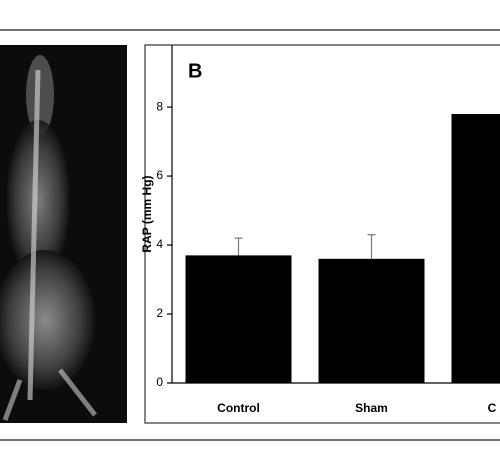 The width and height of the screenshot is (500, 475). What do you see at coordinates (159, 313) in the screenshot?
I see `y-tick-label: 2` at bounding box center [159, 313].